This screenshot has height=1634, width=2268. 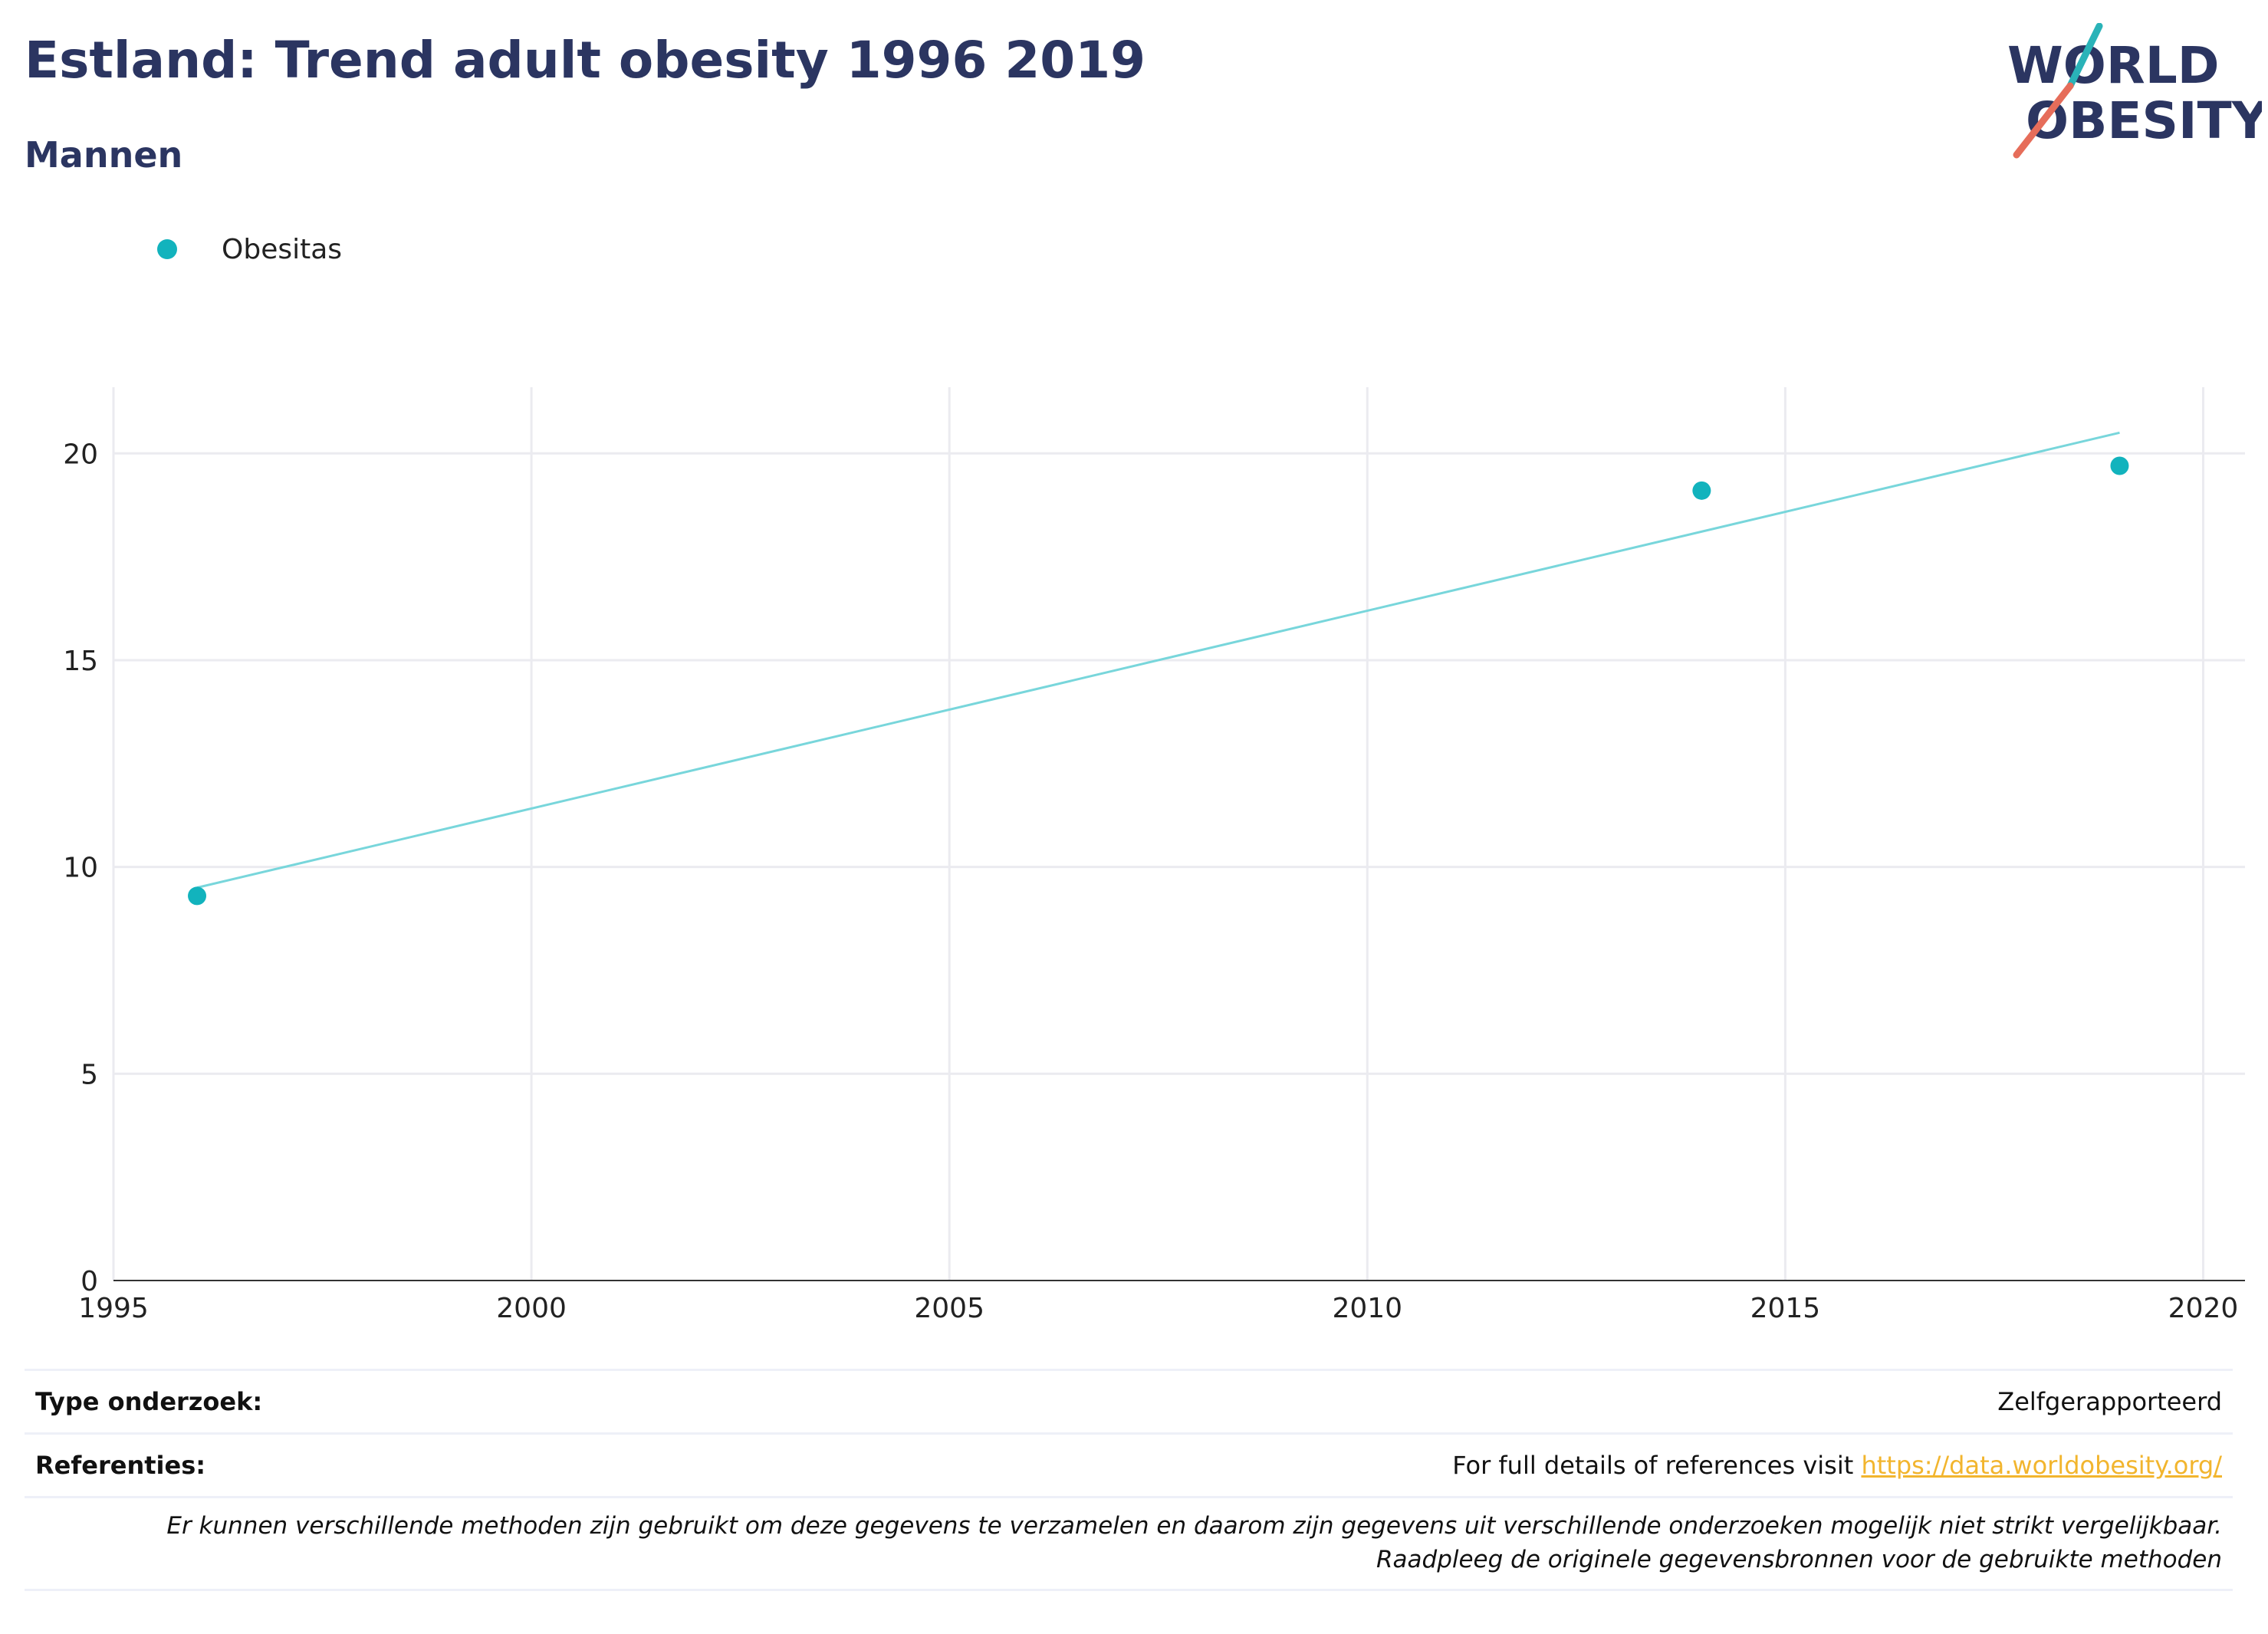 What do you see at coordinates (2144, 121) in the screenshot?
I see `logo-line-obesity: OBESITY` at bounding box center [2144, 121].